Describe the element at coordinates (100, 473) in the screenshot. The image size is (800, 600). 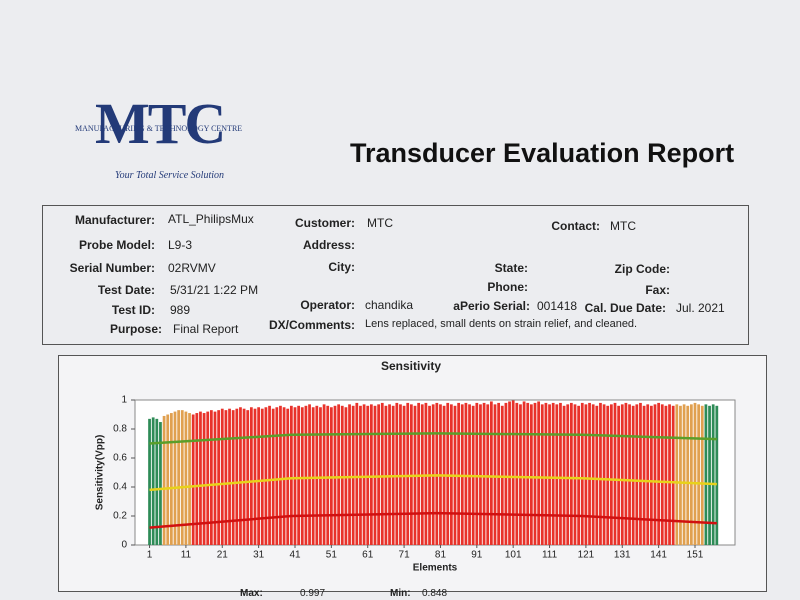
I see `y-axis-label: Sensitivity(Vpp)` at that location.